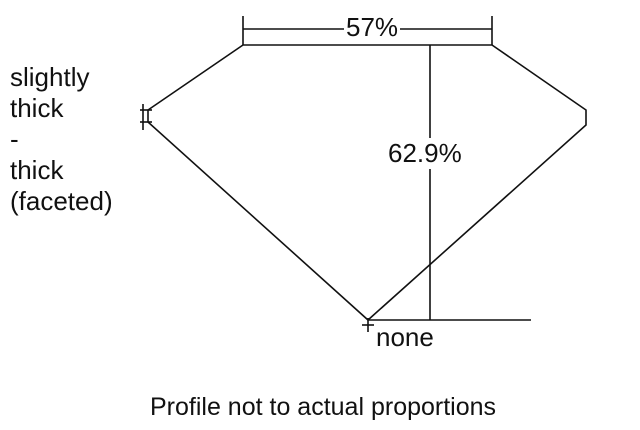 This screenshot has width=640, height=430. I want to click on girdle-label-line: -, so click(14, 139).